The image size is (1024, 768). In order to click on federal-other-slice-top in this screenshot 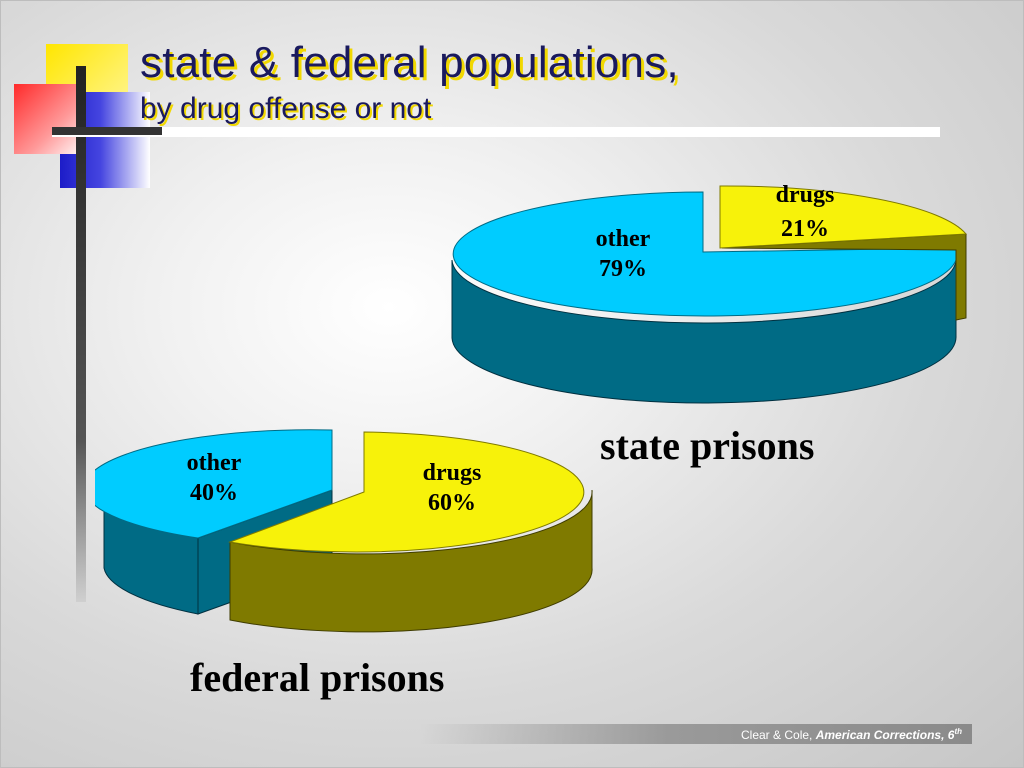, I will do `click(214, 484)`.